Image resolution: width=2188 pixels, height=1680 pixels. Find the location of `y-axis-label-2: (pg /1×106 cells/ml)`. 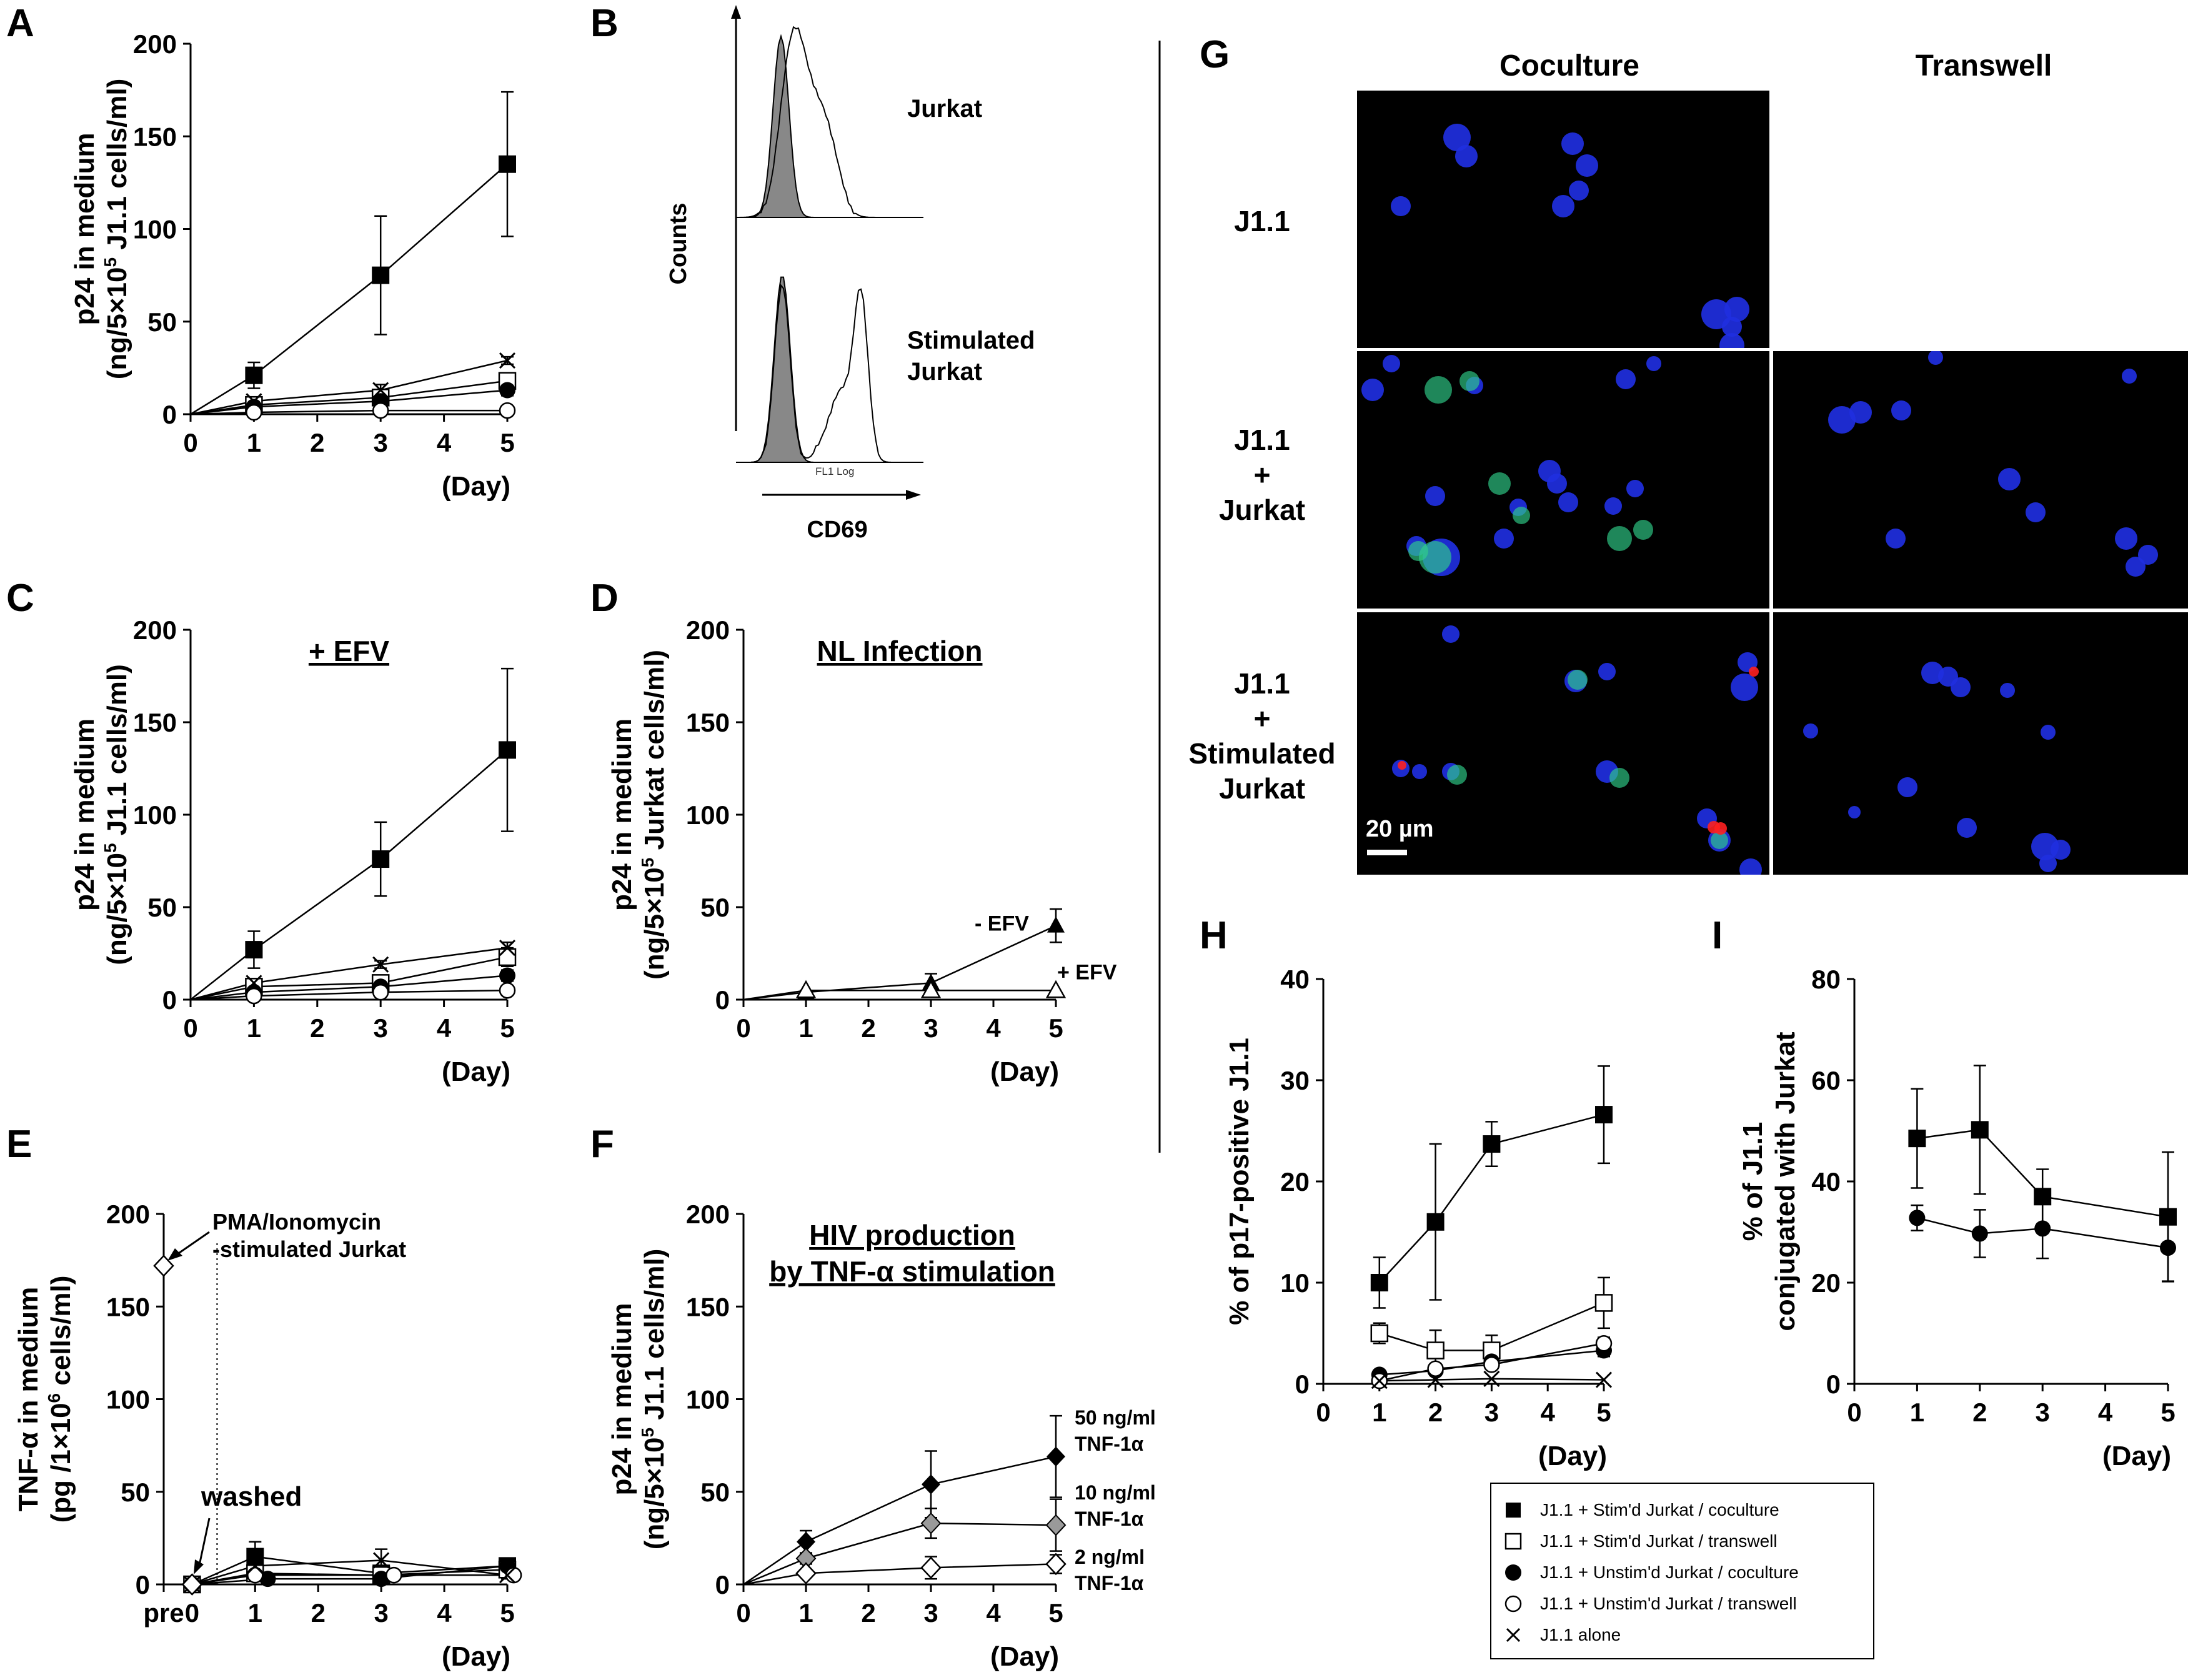

y-axis-label-2: (pg /1×106 cells/ml) is located at coordinates (60, 1399).